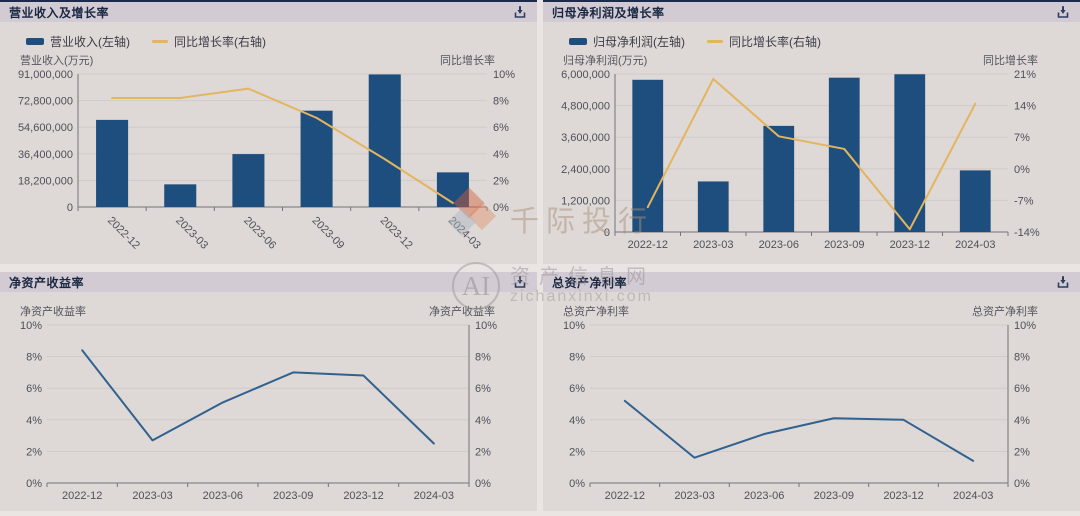  What do you see at coordinates (574, 326) in the screenshot?
I see `left-tick-label: 10%` at bounding box center [574, 326].